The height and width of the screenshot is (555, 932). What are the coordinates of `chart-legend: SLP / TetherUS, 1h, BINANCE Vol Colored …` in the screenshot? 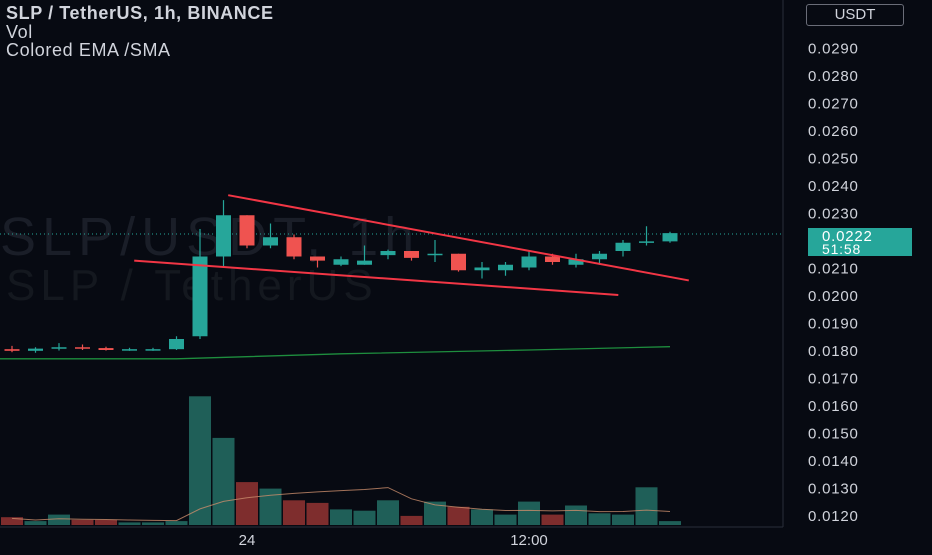 It's located at (140, 31).